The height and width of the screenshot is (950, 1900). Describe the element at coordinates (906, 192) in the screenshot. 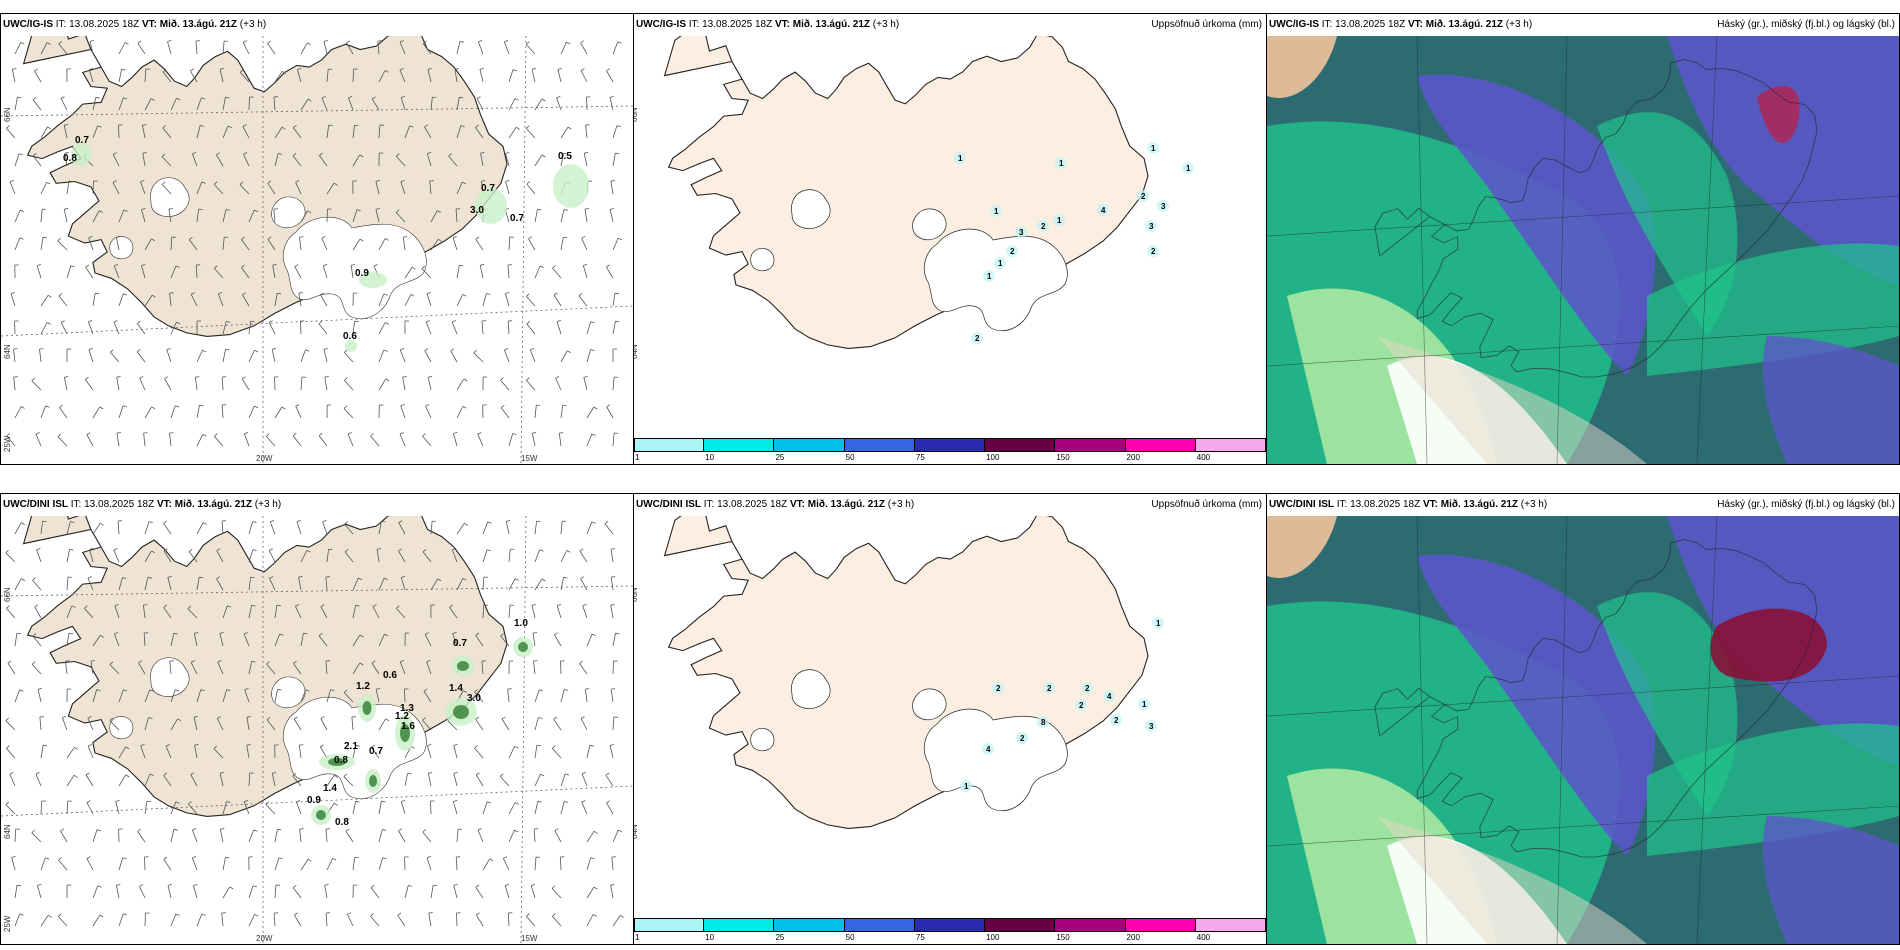

I see `iceland-map-group` at that location.